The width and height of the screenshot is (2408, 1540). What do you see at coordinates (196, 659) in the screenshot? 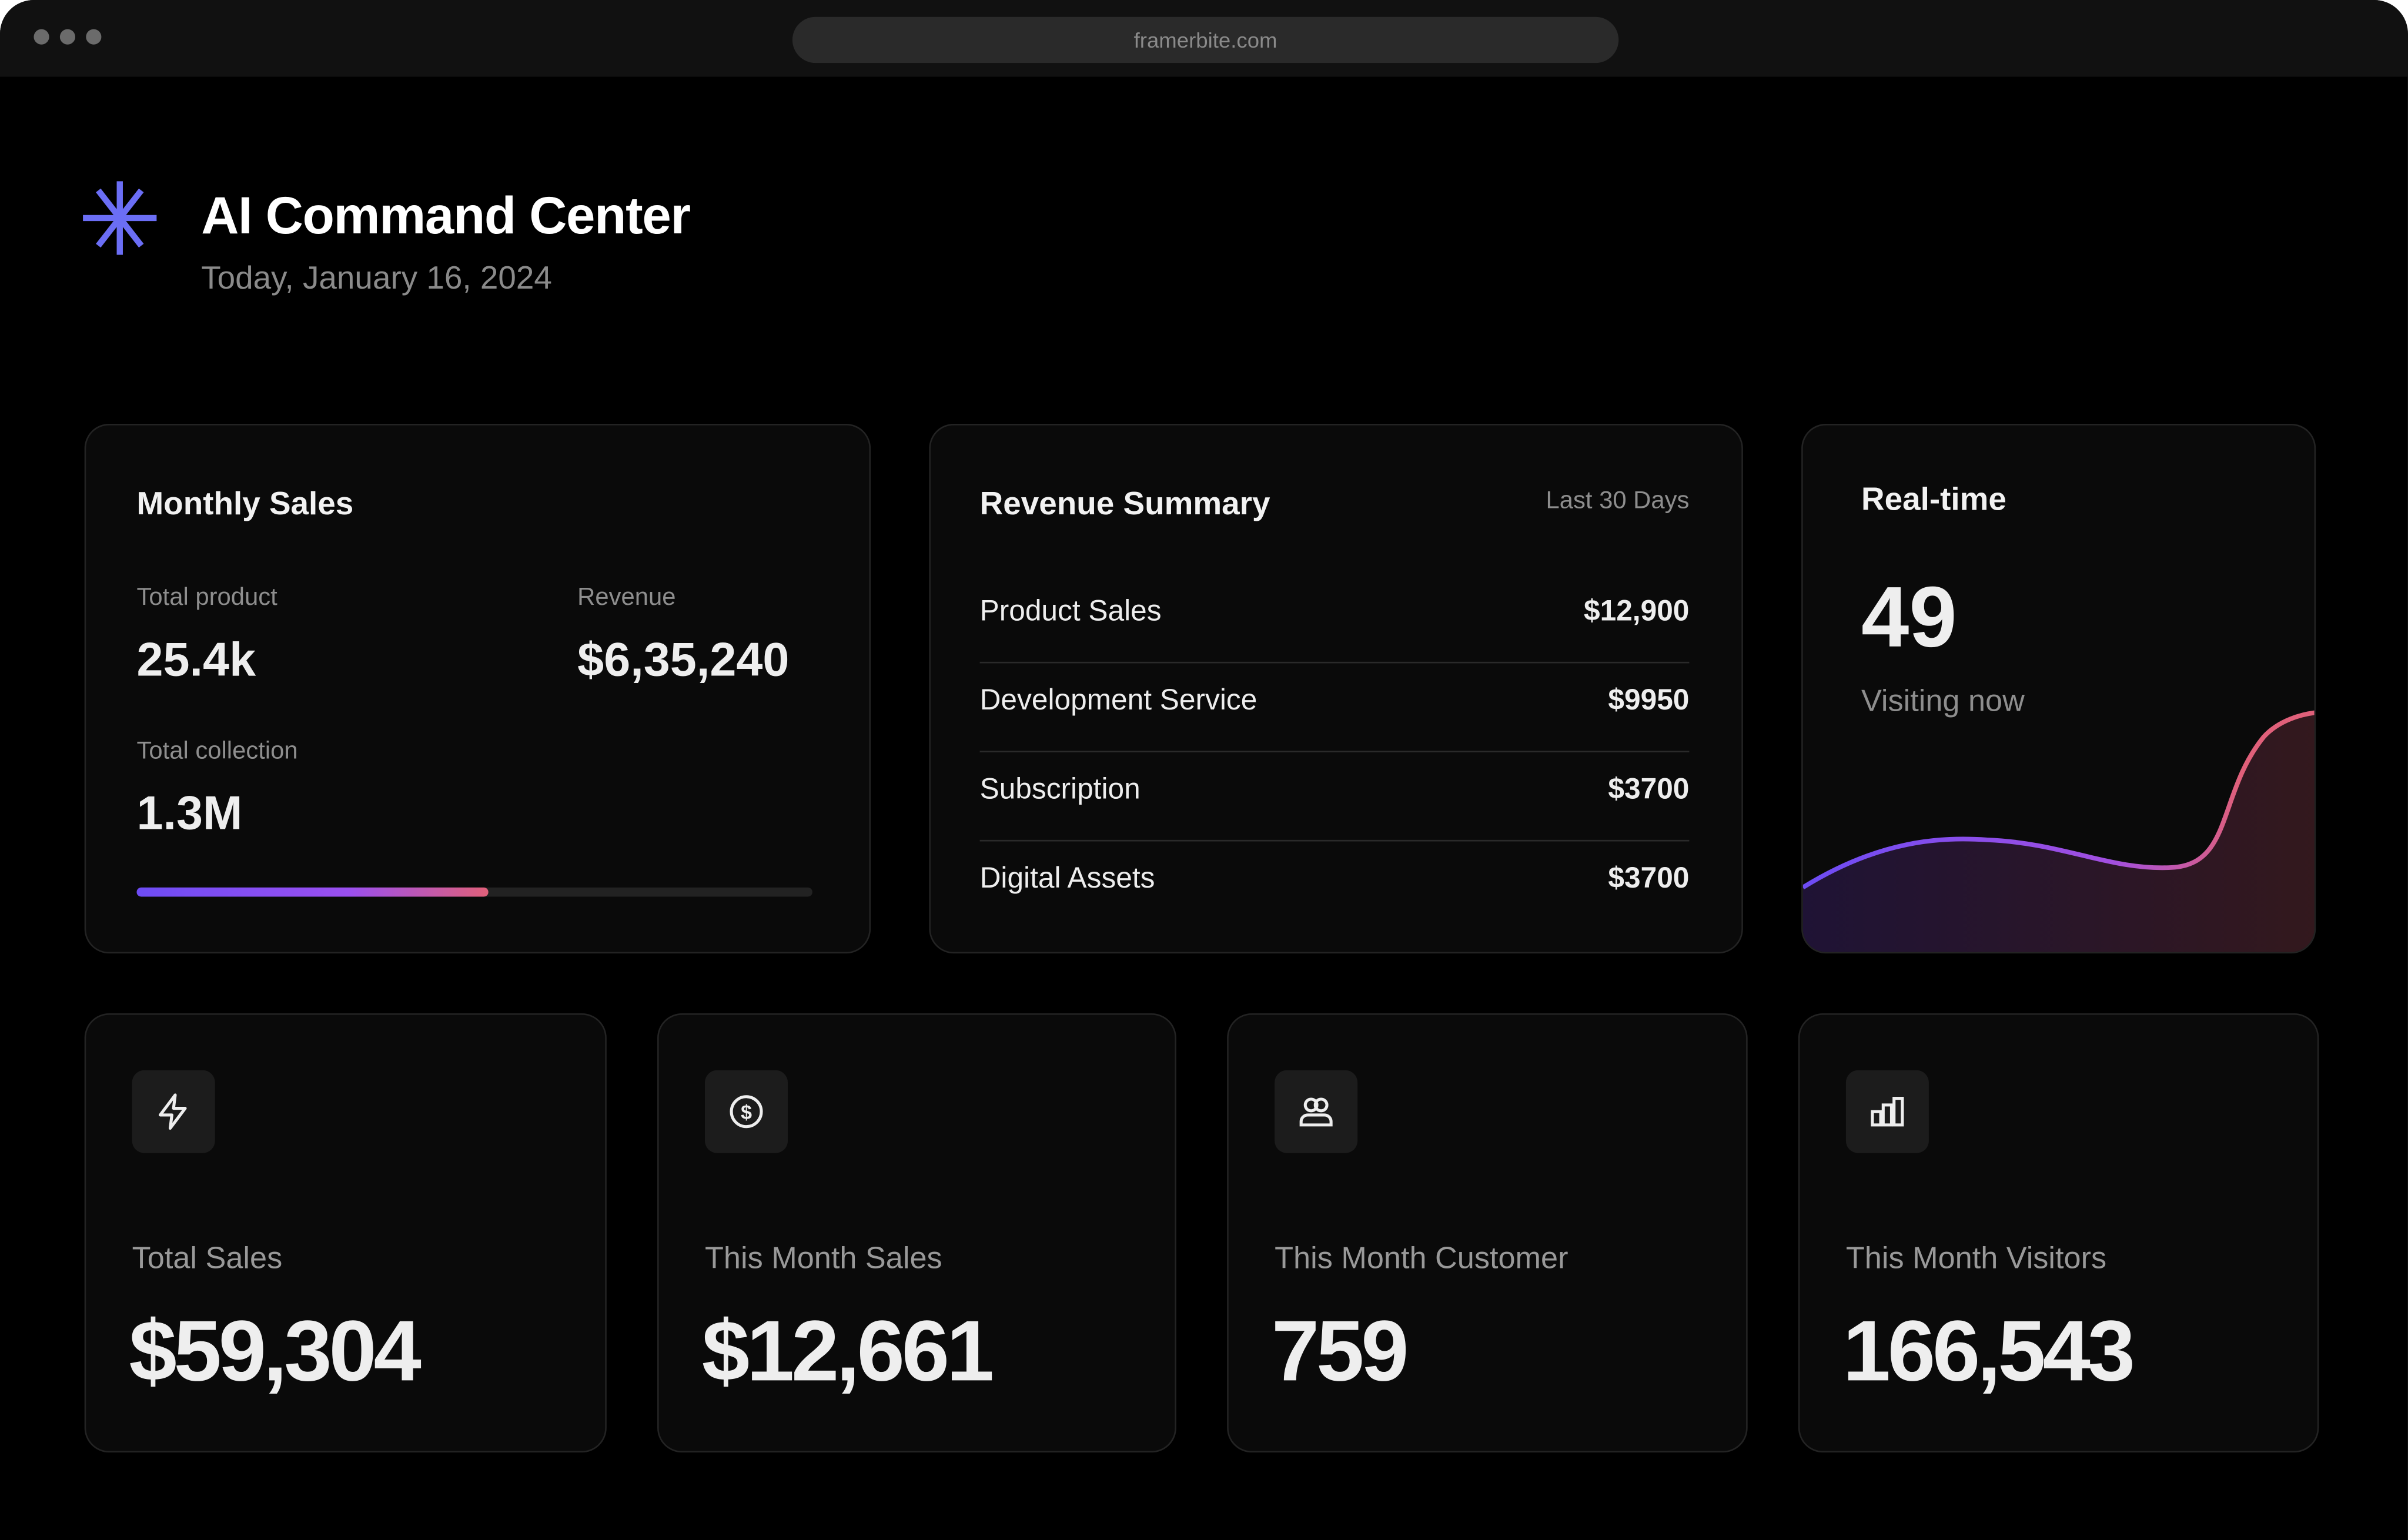
I see `total-product-value: 25.4k` at bounding box center [196, 659].